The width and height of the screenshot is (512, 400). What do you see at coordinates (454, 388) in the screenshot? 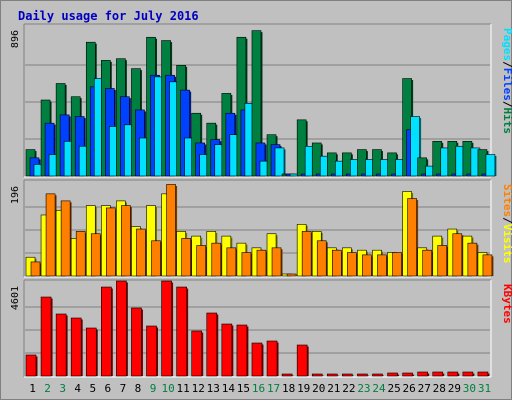
I see `x-tick-label-29: 29` at bounding box center [454, 388].